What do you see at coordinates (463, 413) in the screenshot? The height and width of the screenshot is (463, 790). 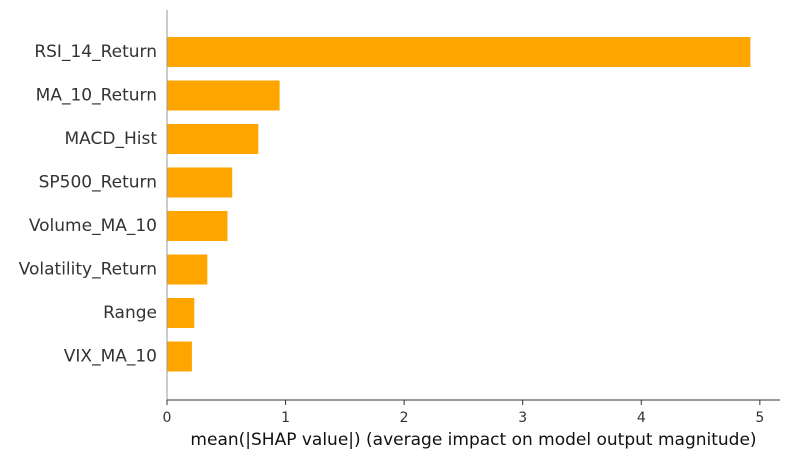 I see `x-ticks: 0 1 2 3 4 5` at bounding box center [463, 413].